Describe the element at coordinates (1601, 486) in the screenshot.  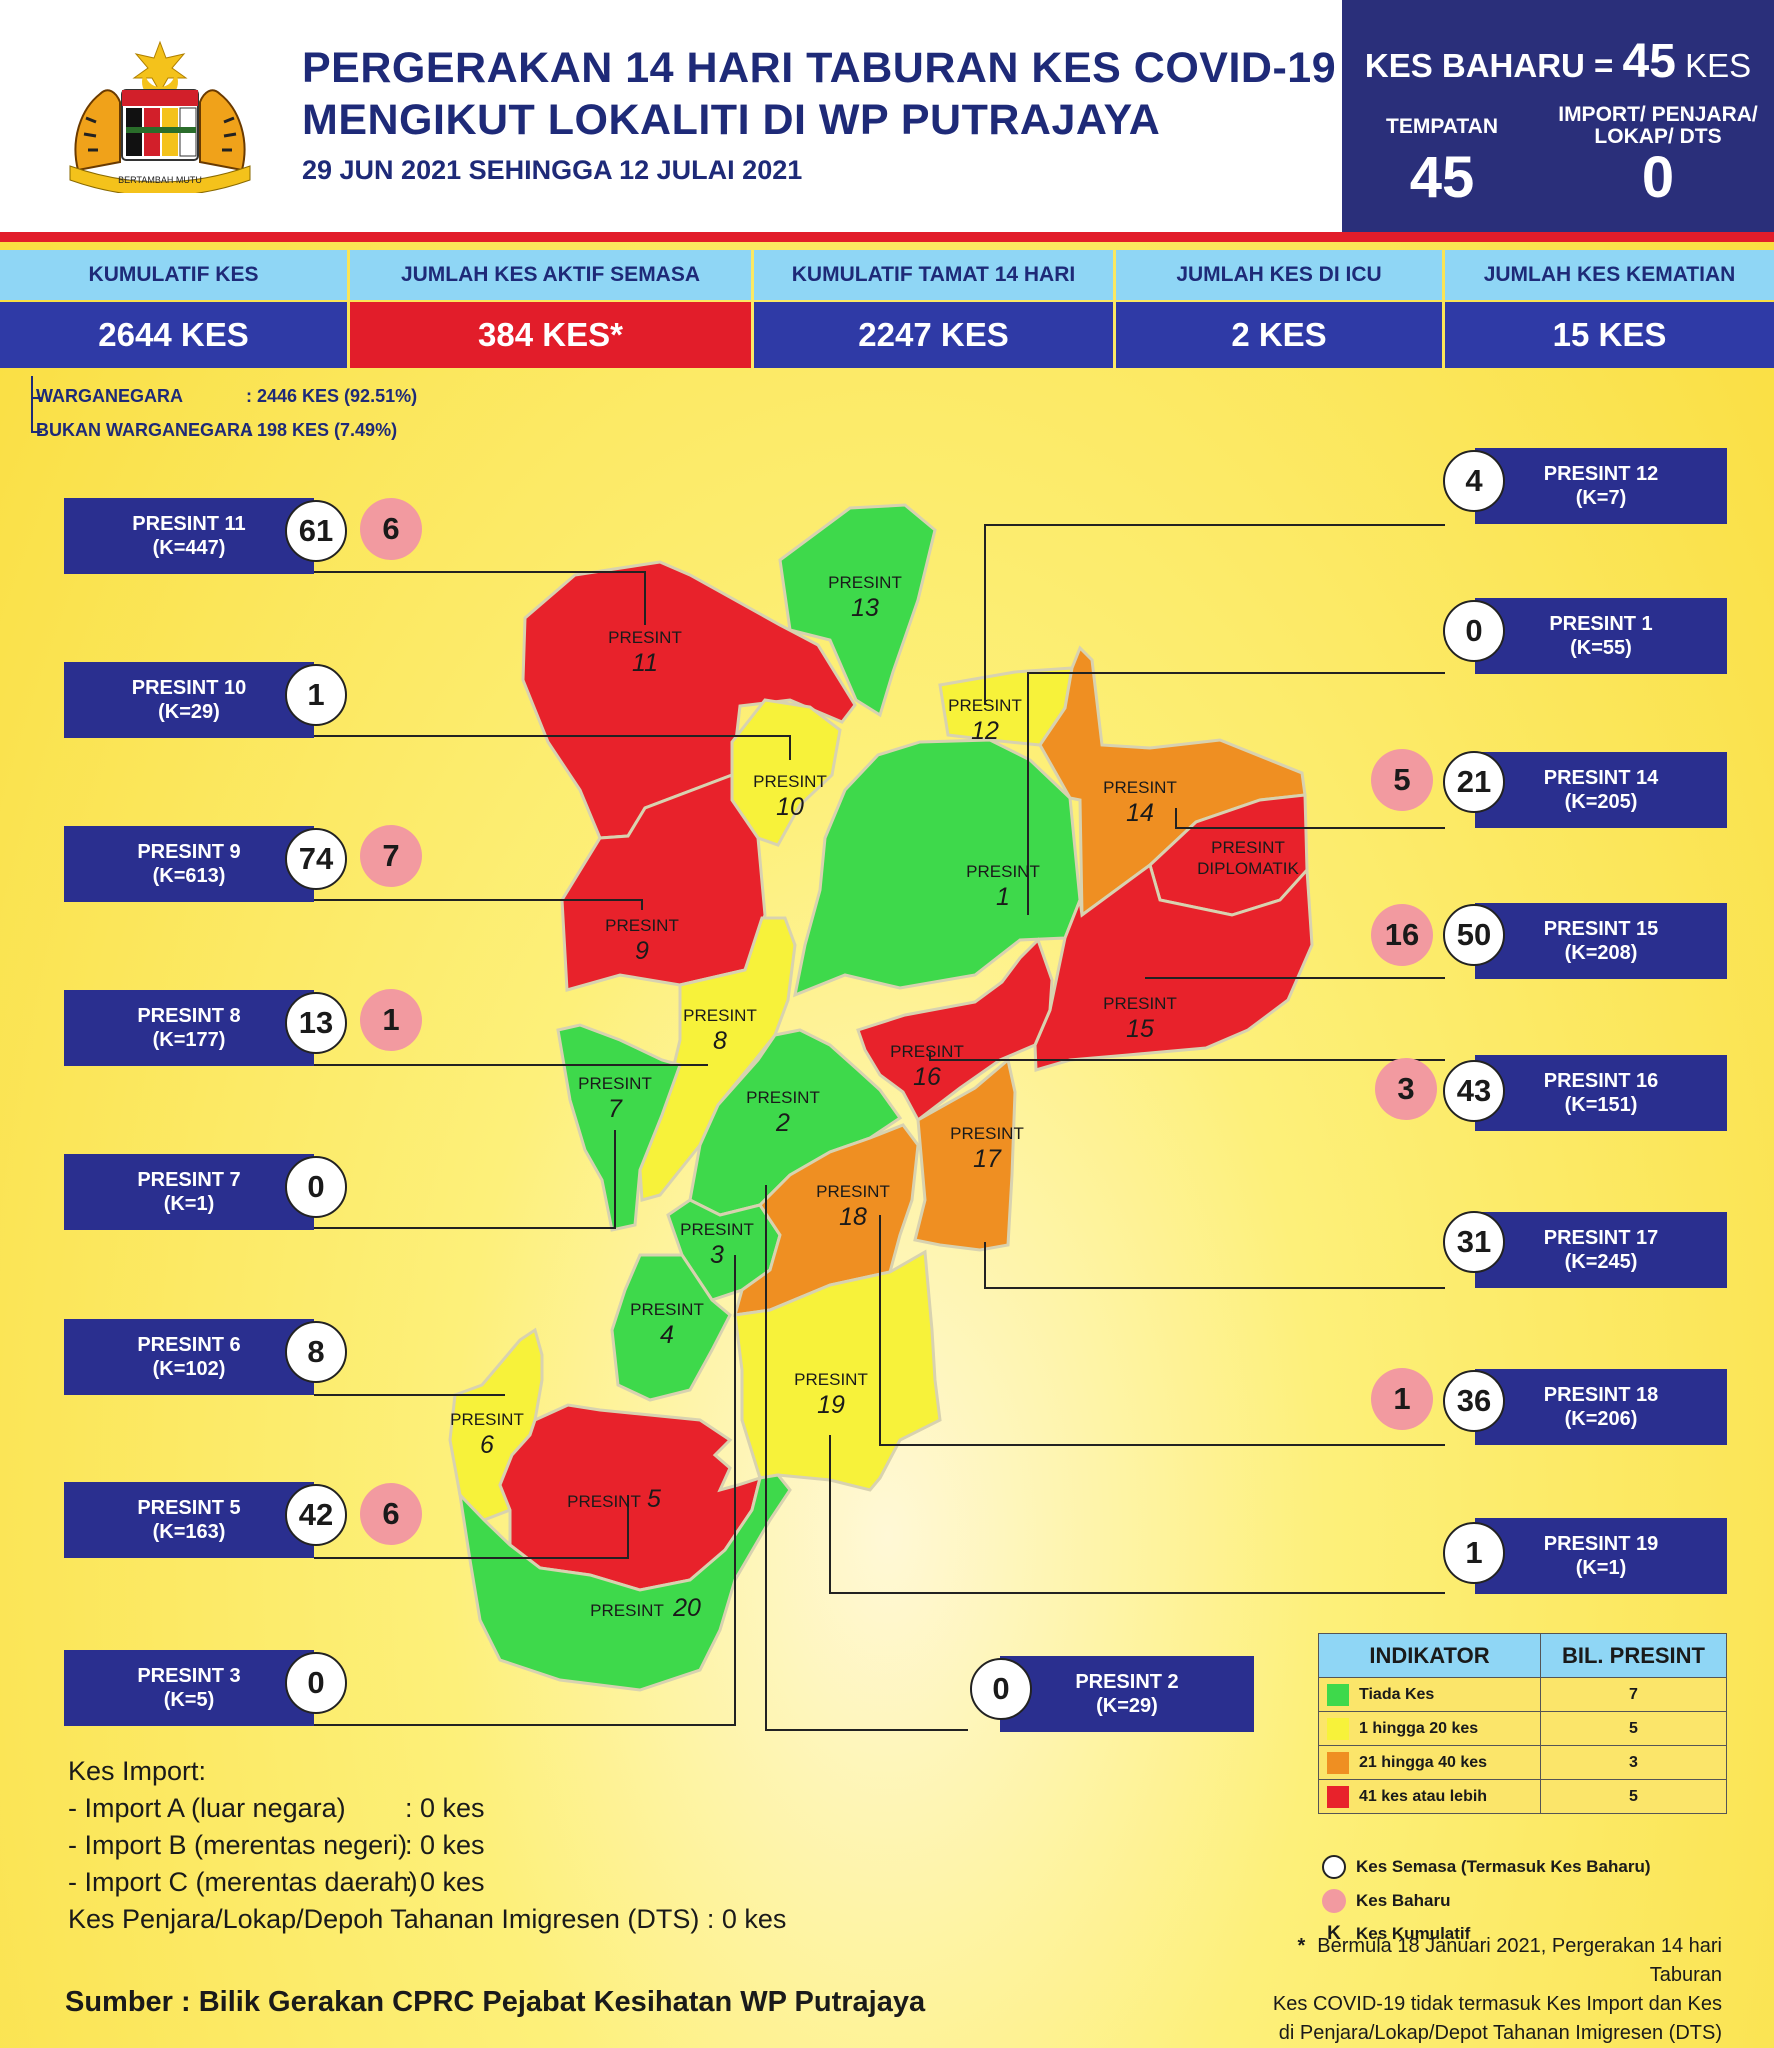
I see `label-box-presint-12: PRESINT 12 (K=7)` at that location.